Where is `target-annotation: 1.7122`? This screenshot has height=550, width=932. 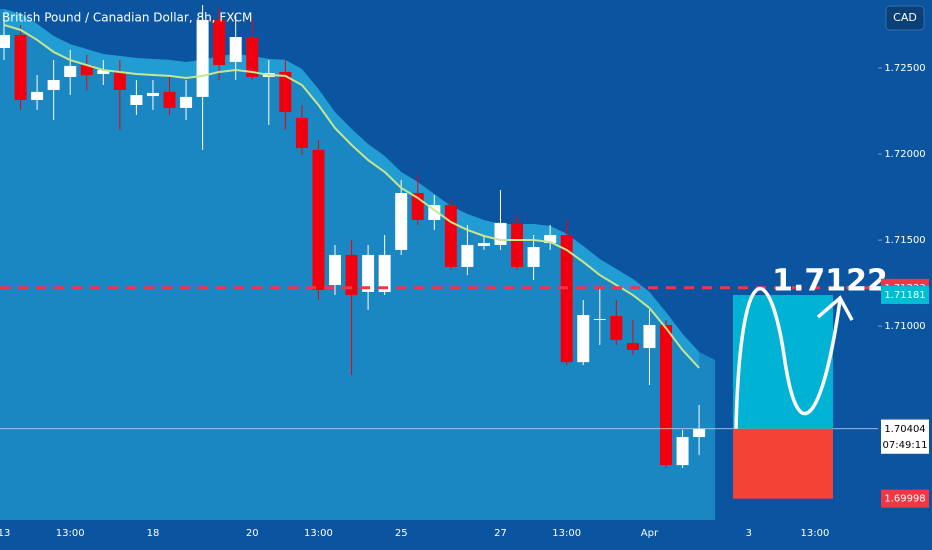
target-annotation: 1.7122 is located at coordinates (830, 280).